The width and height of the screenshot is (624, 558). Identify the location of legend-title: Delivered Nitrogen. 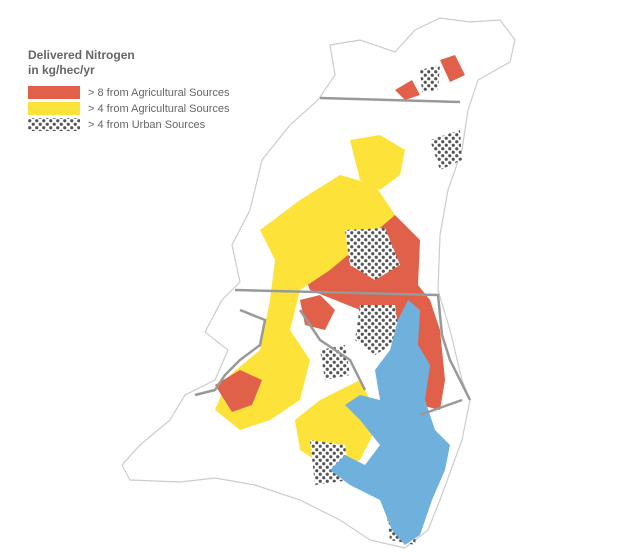
(81, 55).